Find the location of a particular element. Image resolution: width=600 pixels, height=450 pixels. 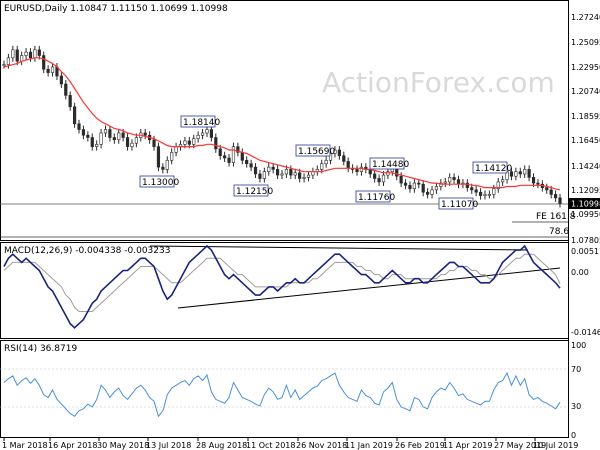

fib-78-6-label: 78.6 is located at coordinates (559, 232).